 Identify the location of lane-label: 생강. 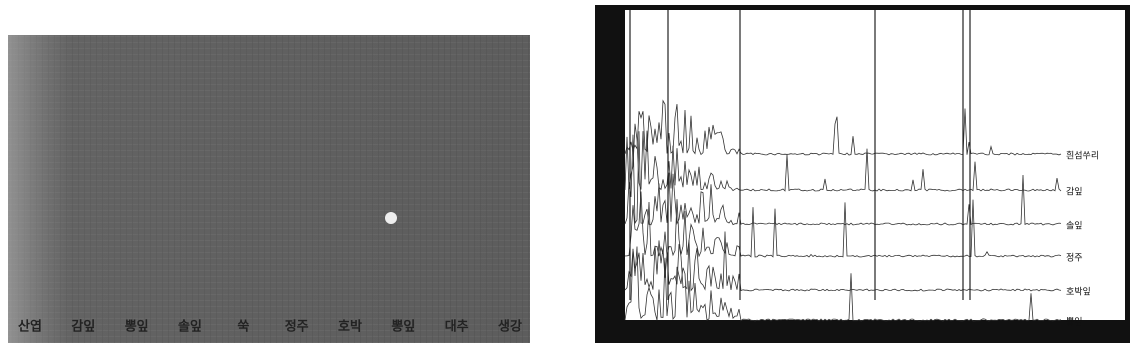
(510, 327).